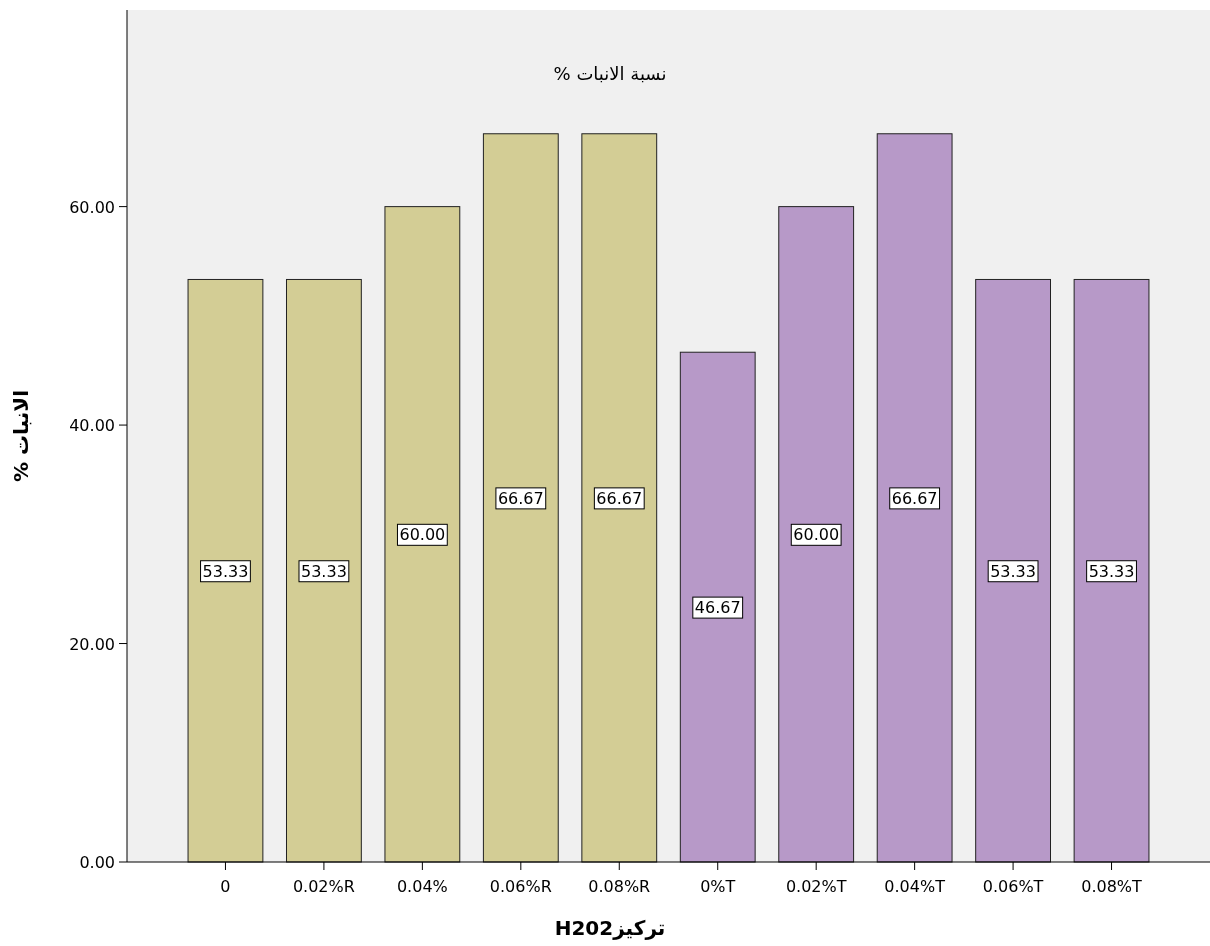 The height and width of the screenshot is (946, 1210). I want to click on x-tick-label: 0.04%, so click(422, 886).